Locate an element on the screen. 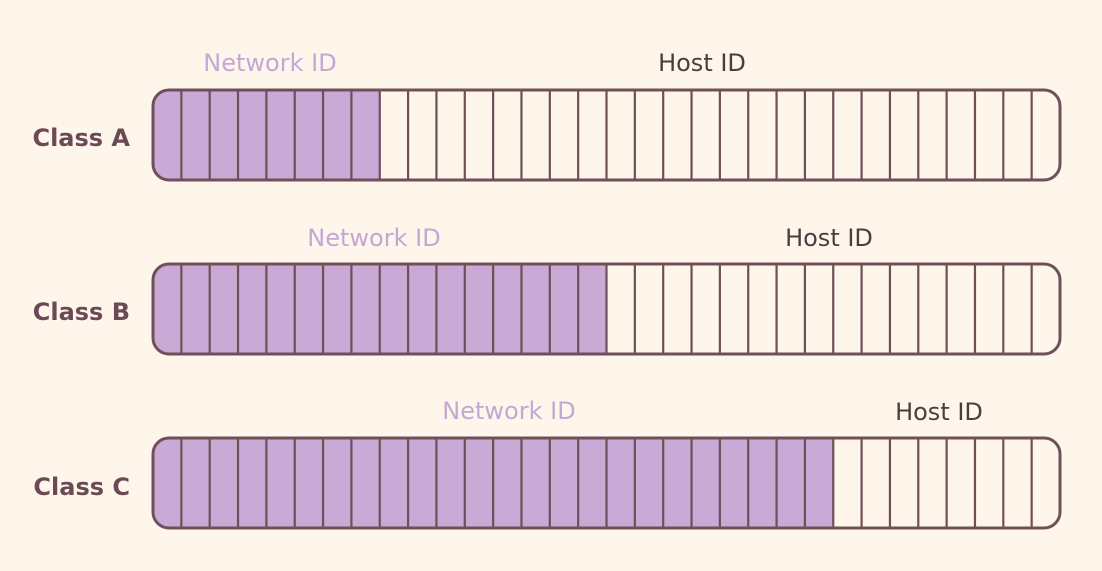  class-c-bit-bar is located at coordinates (606, 483).